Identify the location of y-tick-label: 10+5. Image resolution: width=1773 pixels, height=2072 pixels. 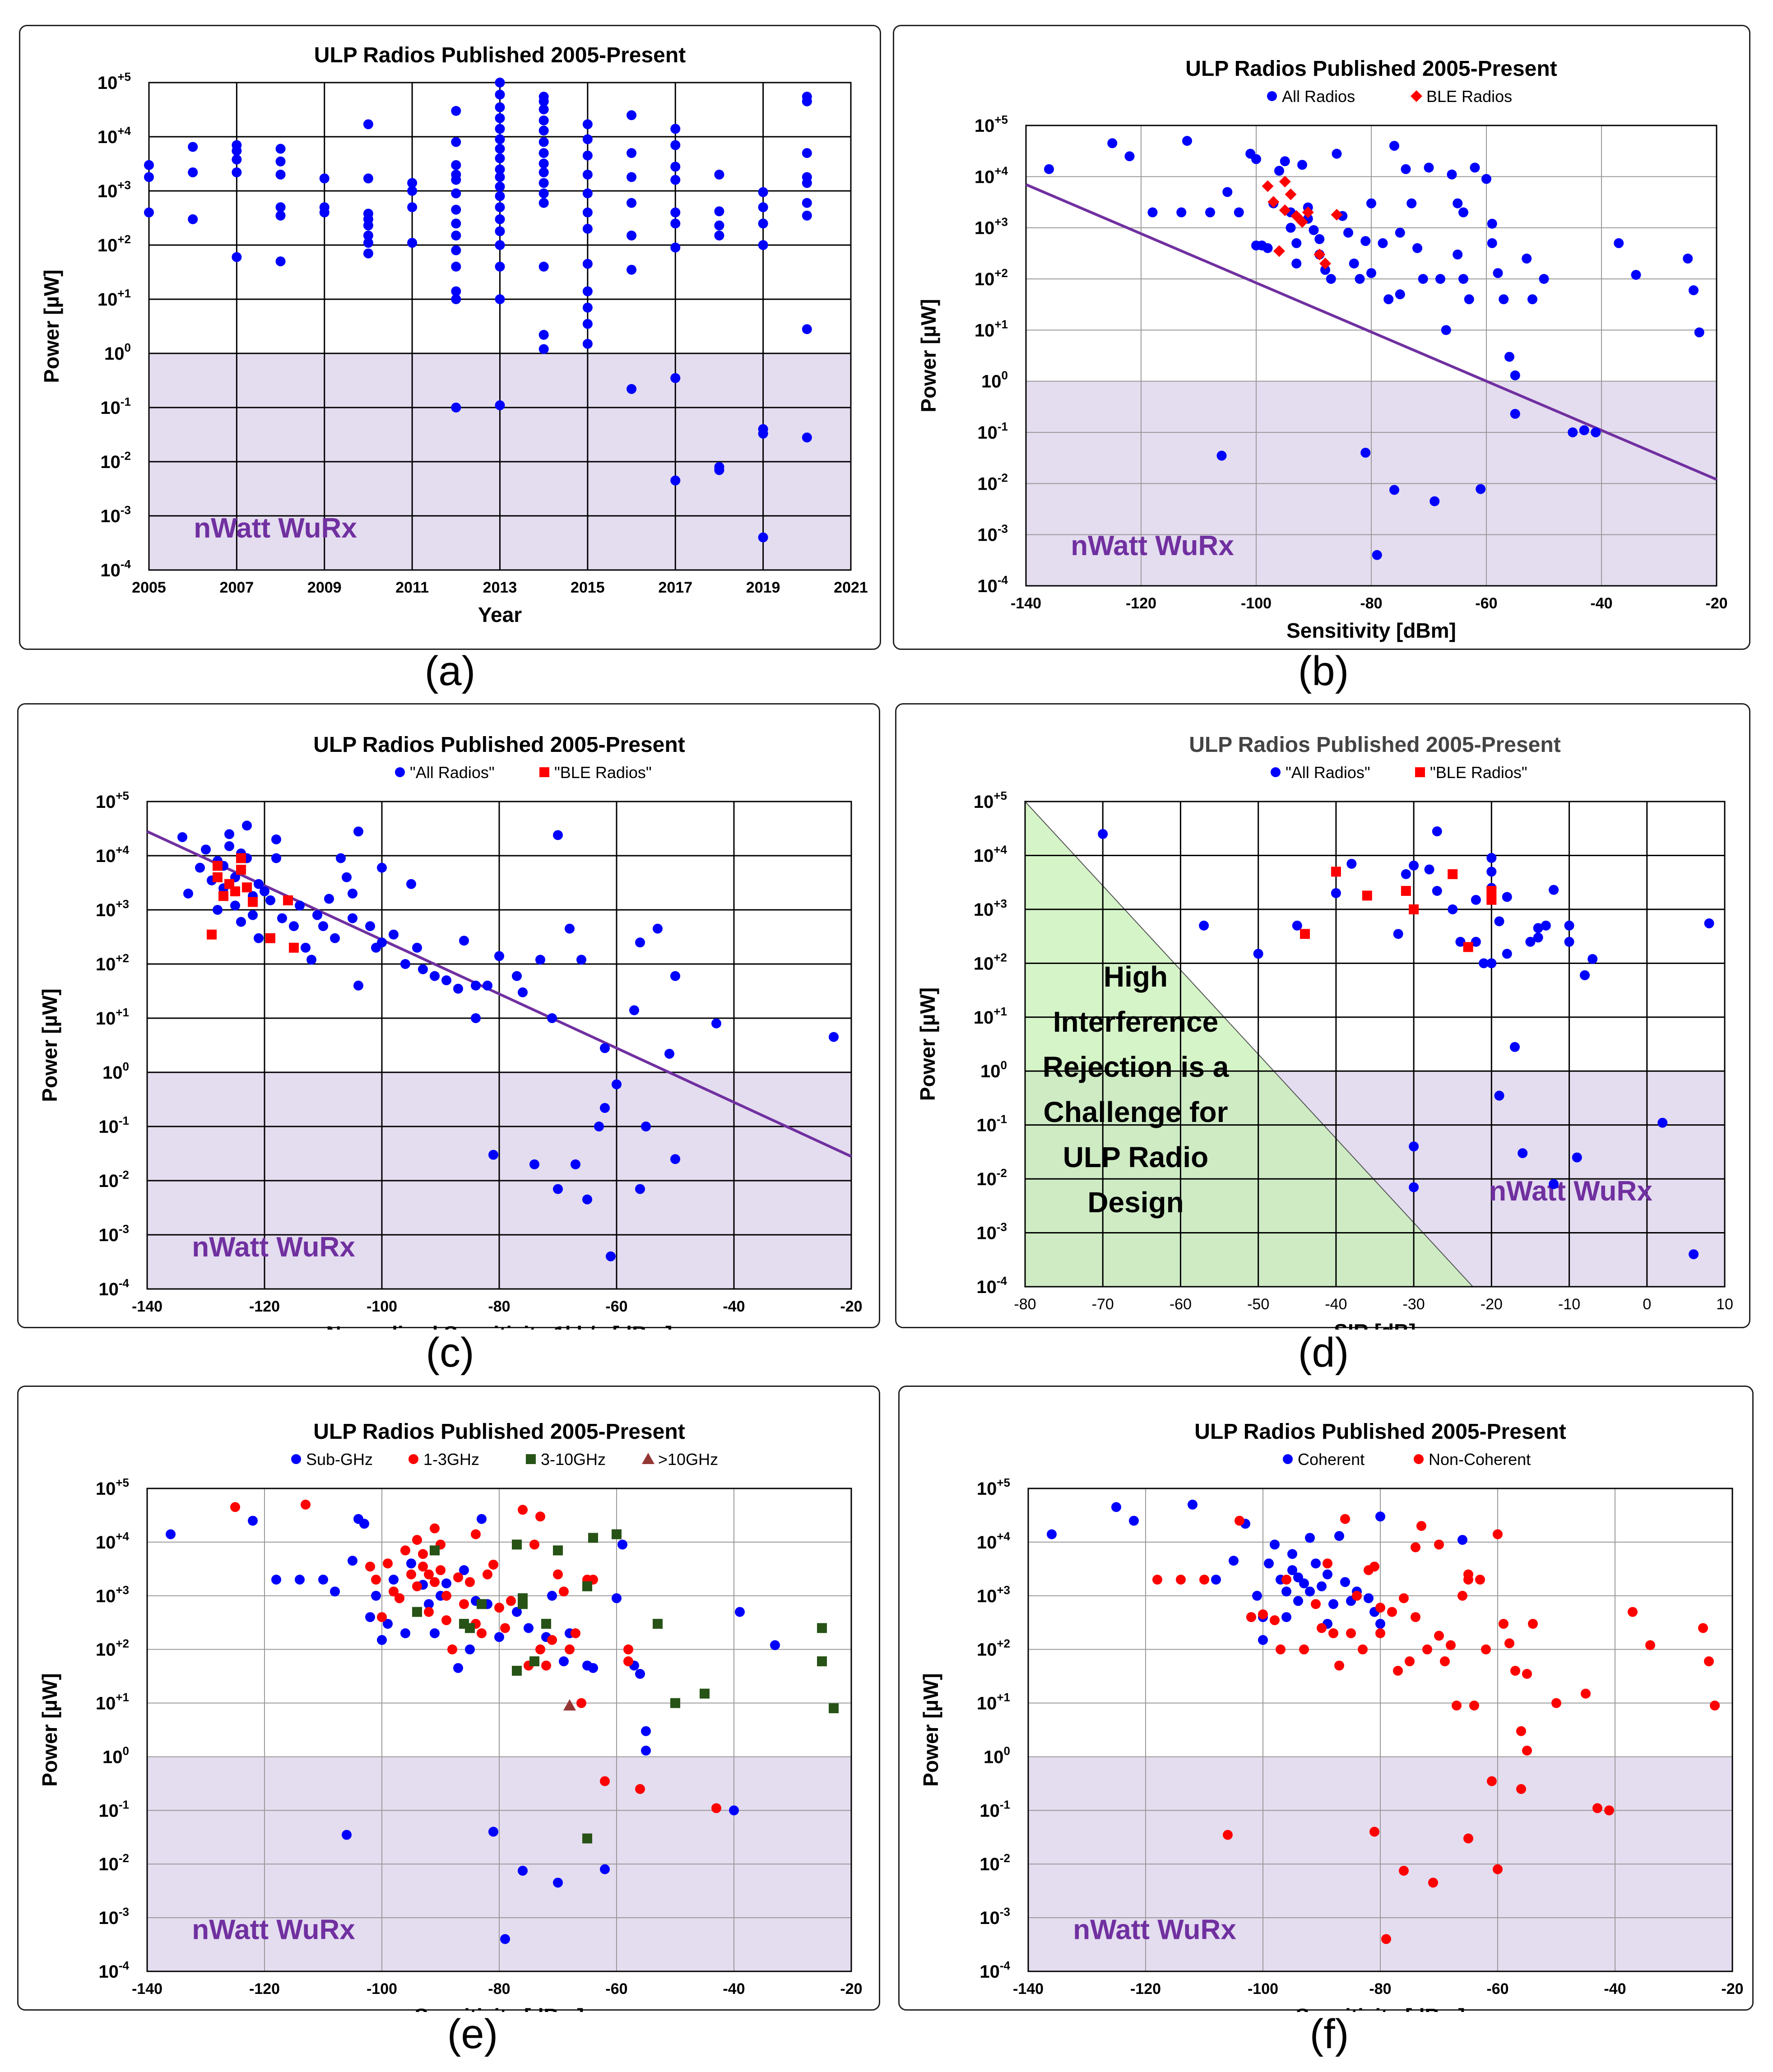
(991, 125).